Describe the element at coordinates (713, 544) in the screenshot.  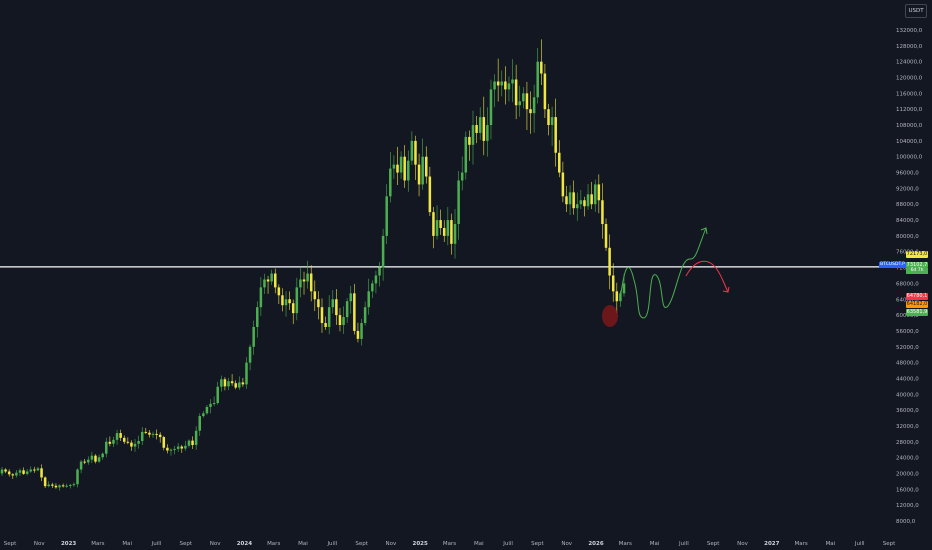
I see `x-tick-label: Sept` at that location.